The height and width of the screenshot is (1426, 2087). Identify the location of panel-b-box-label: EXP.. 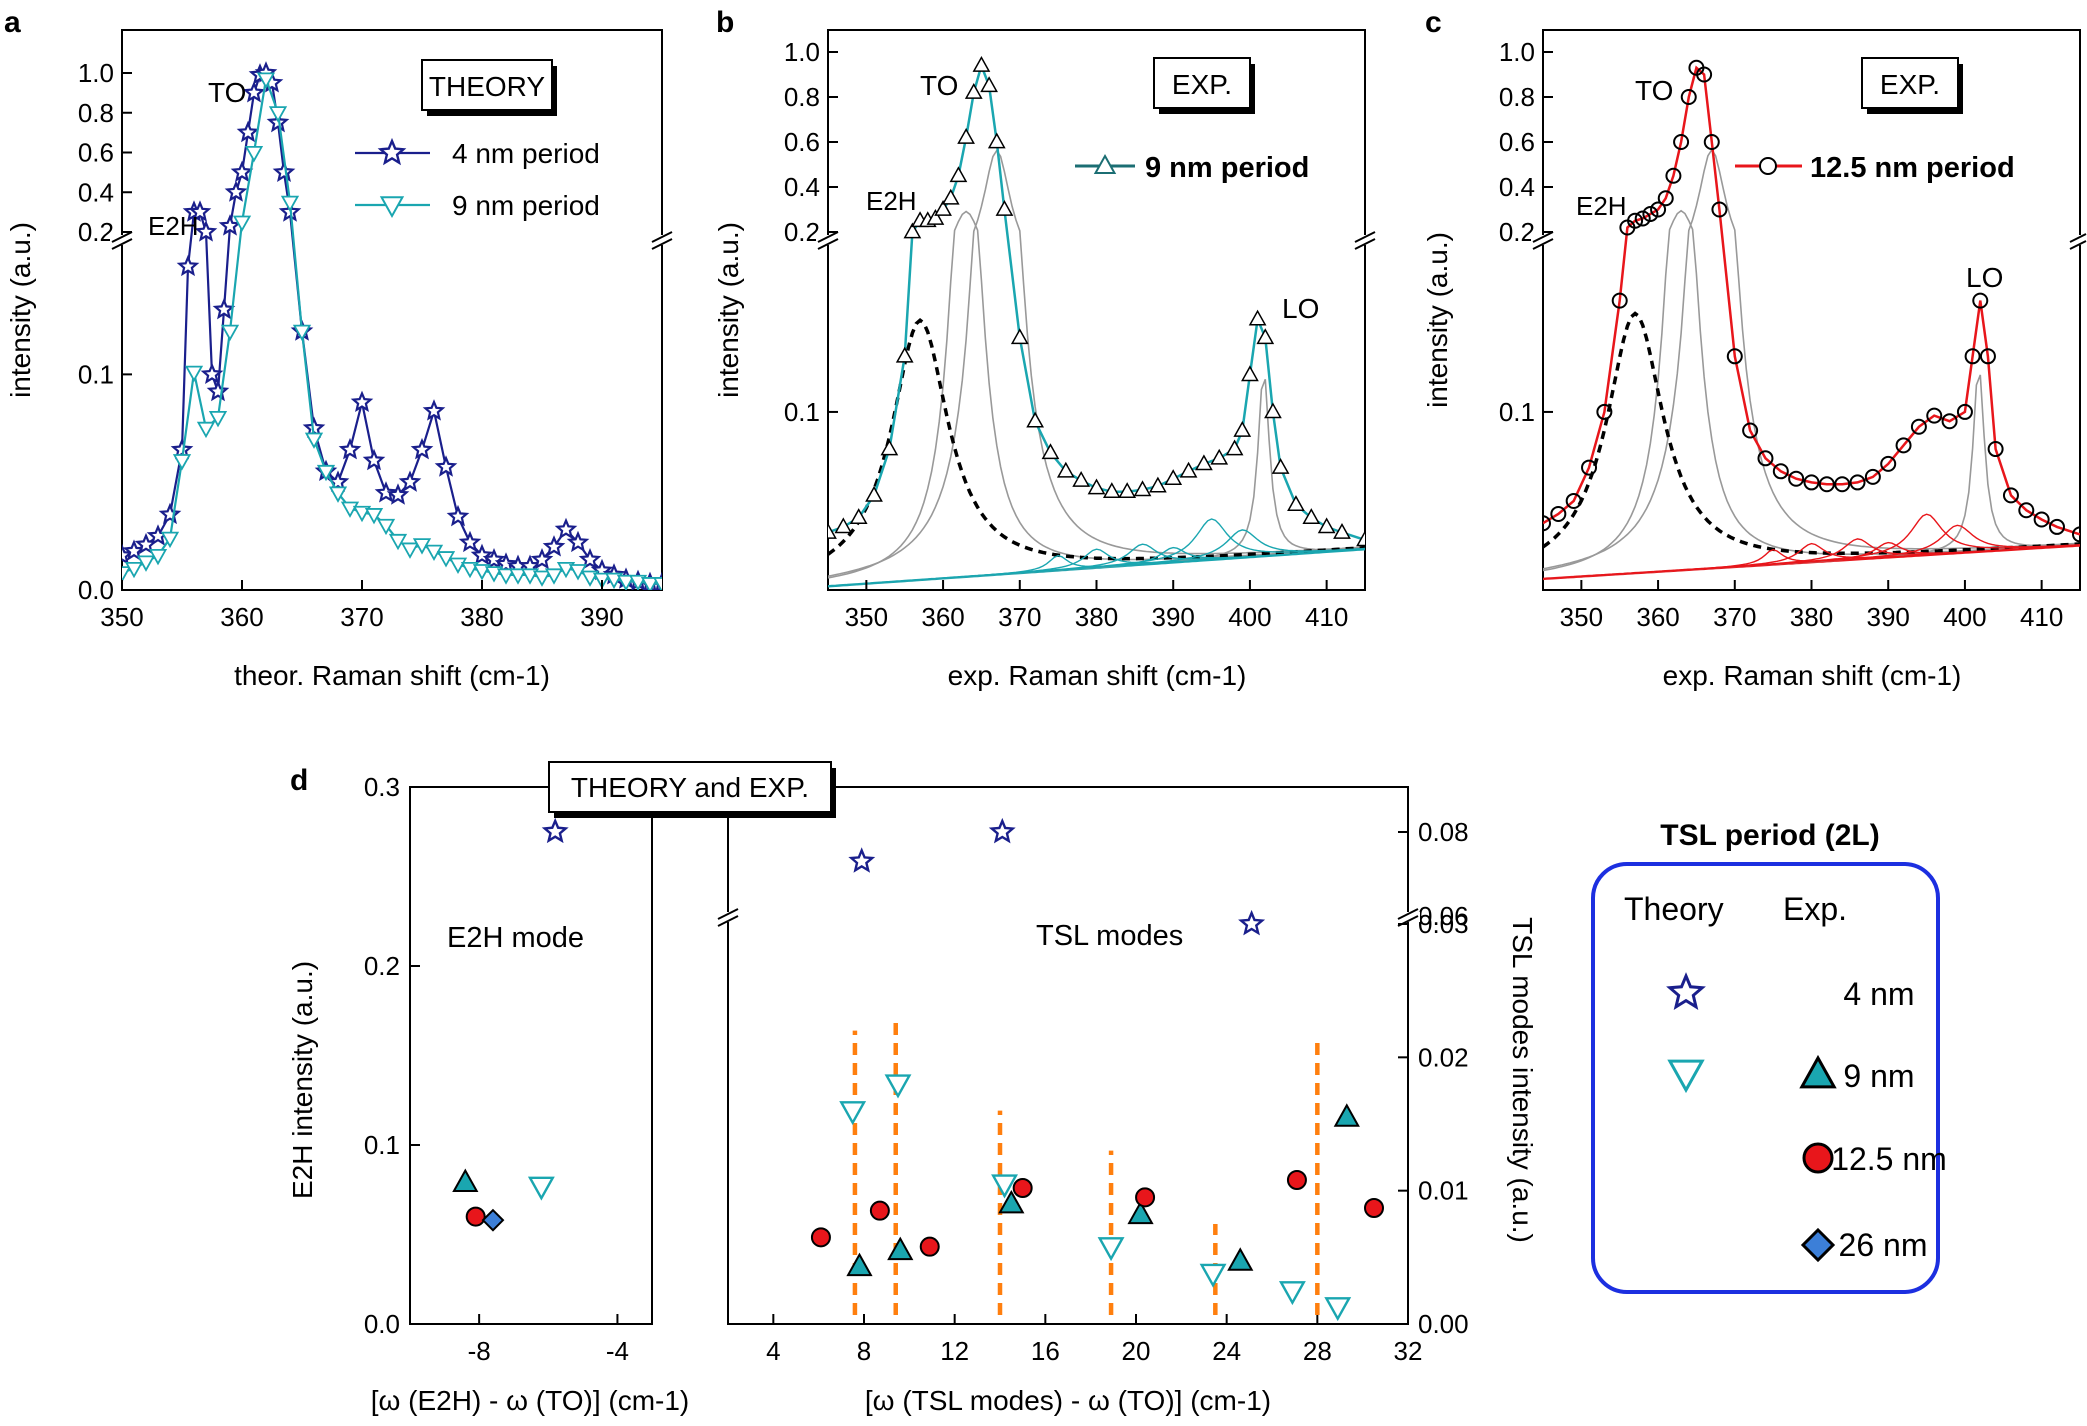
(1202, 84).